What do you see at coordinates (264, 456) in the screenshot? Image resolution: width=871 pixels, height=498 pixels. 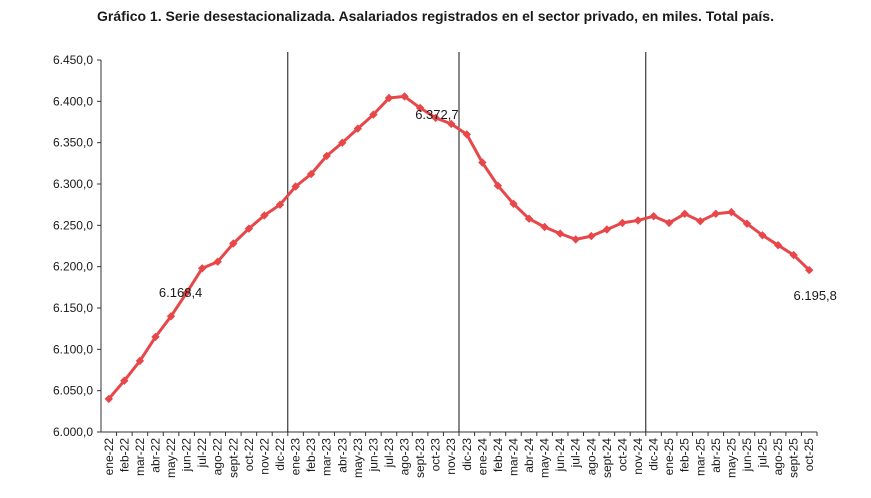 I see `x-tick-label: nov-22` at bounding box center [264, 456].